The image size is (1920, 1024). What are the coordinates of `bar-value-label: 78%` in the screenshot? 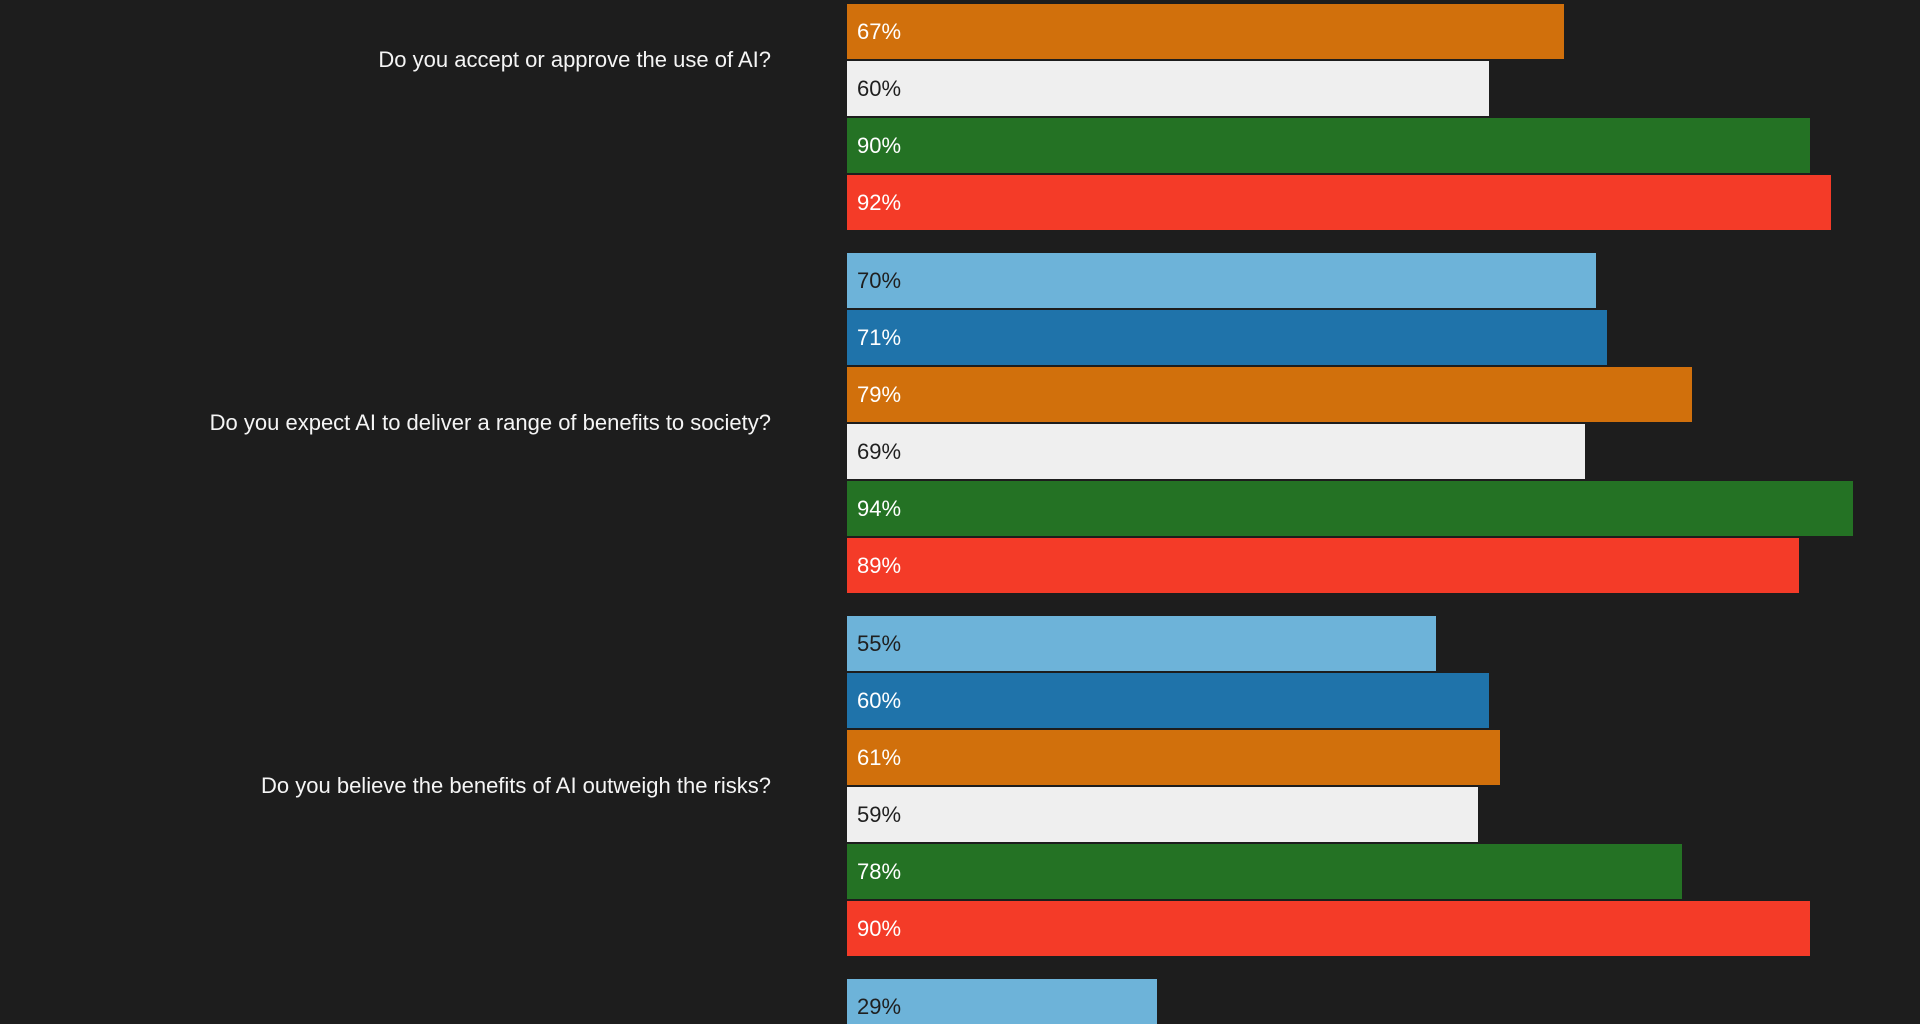 It's located at (879, 871).